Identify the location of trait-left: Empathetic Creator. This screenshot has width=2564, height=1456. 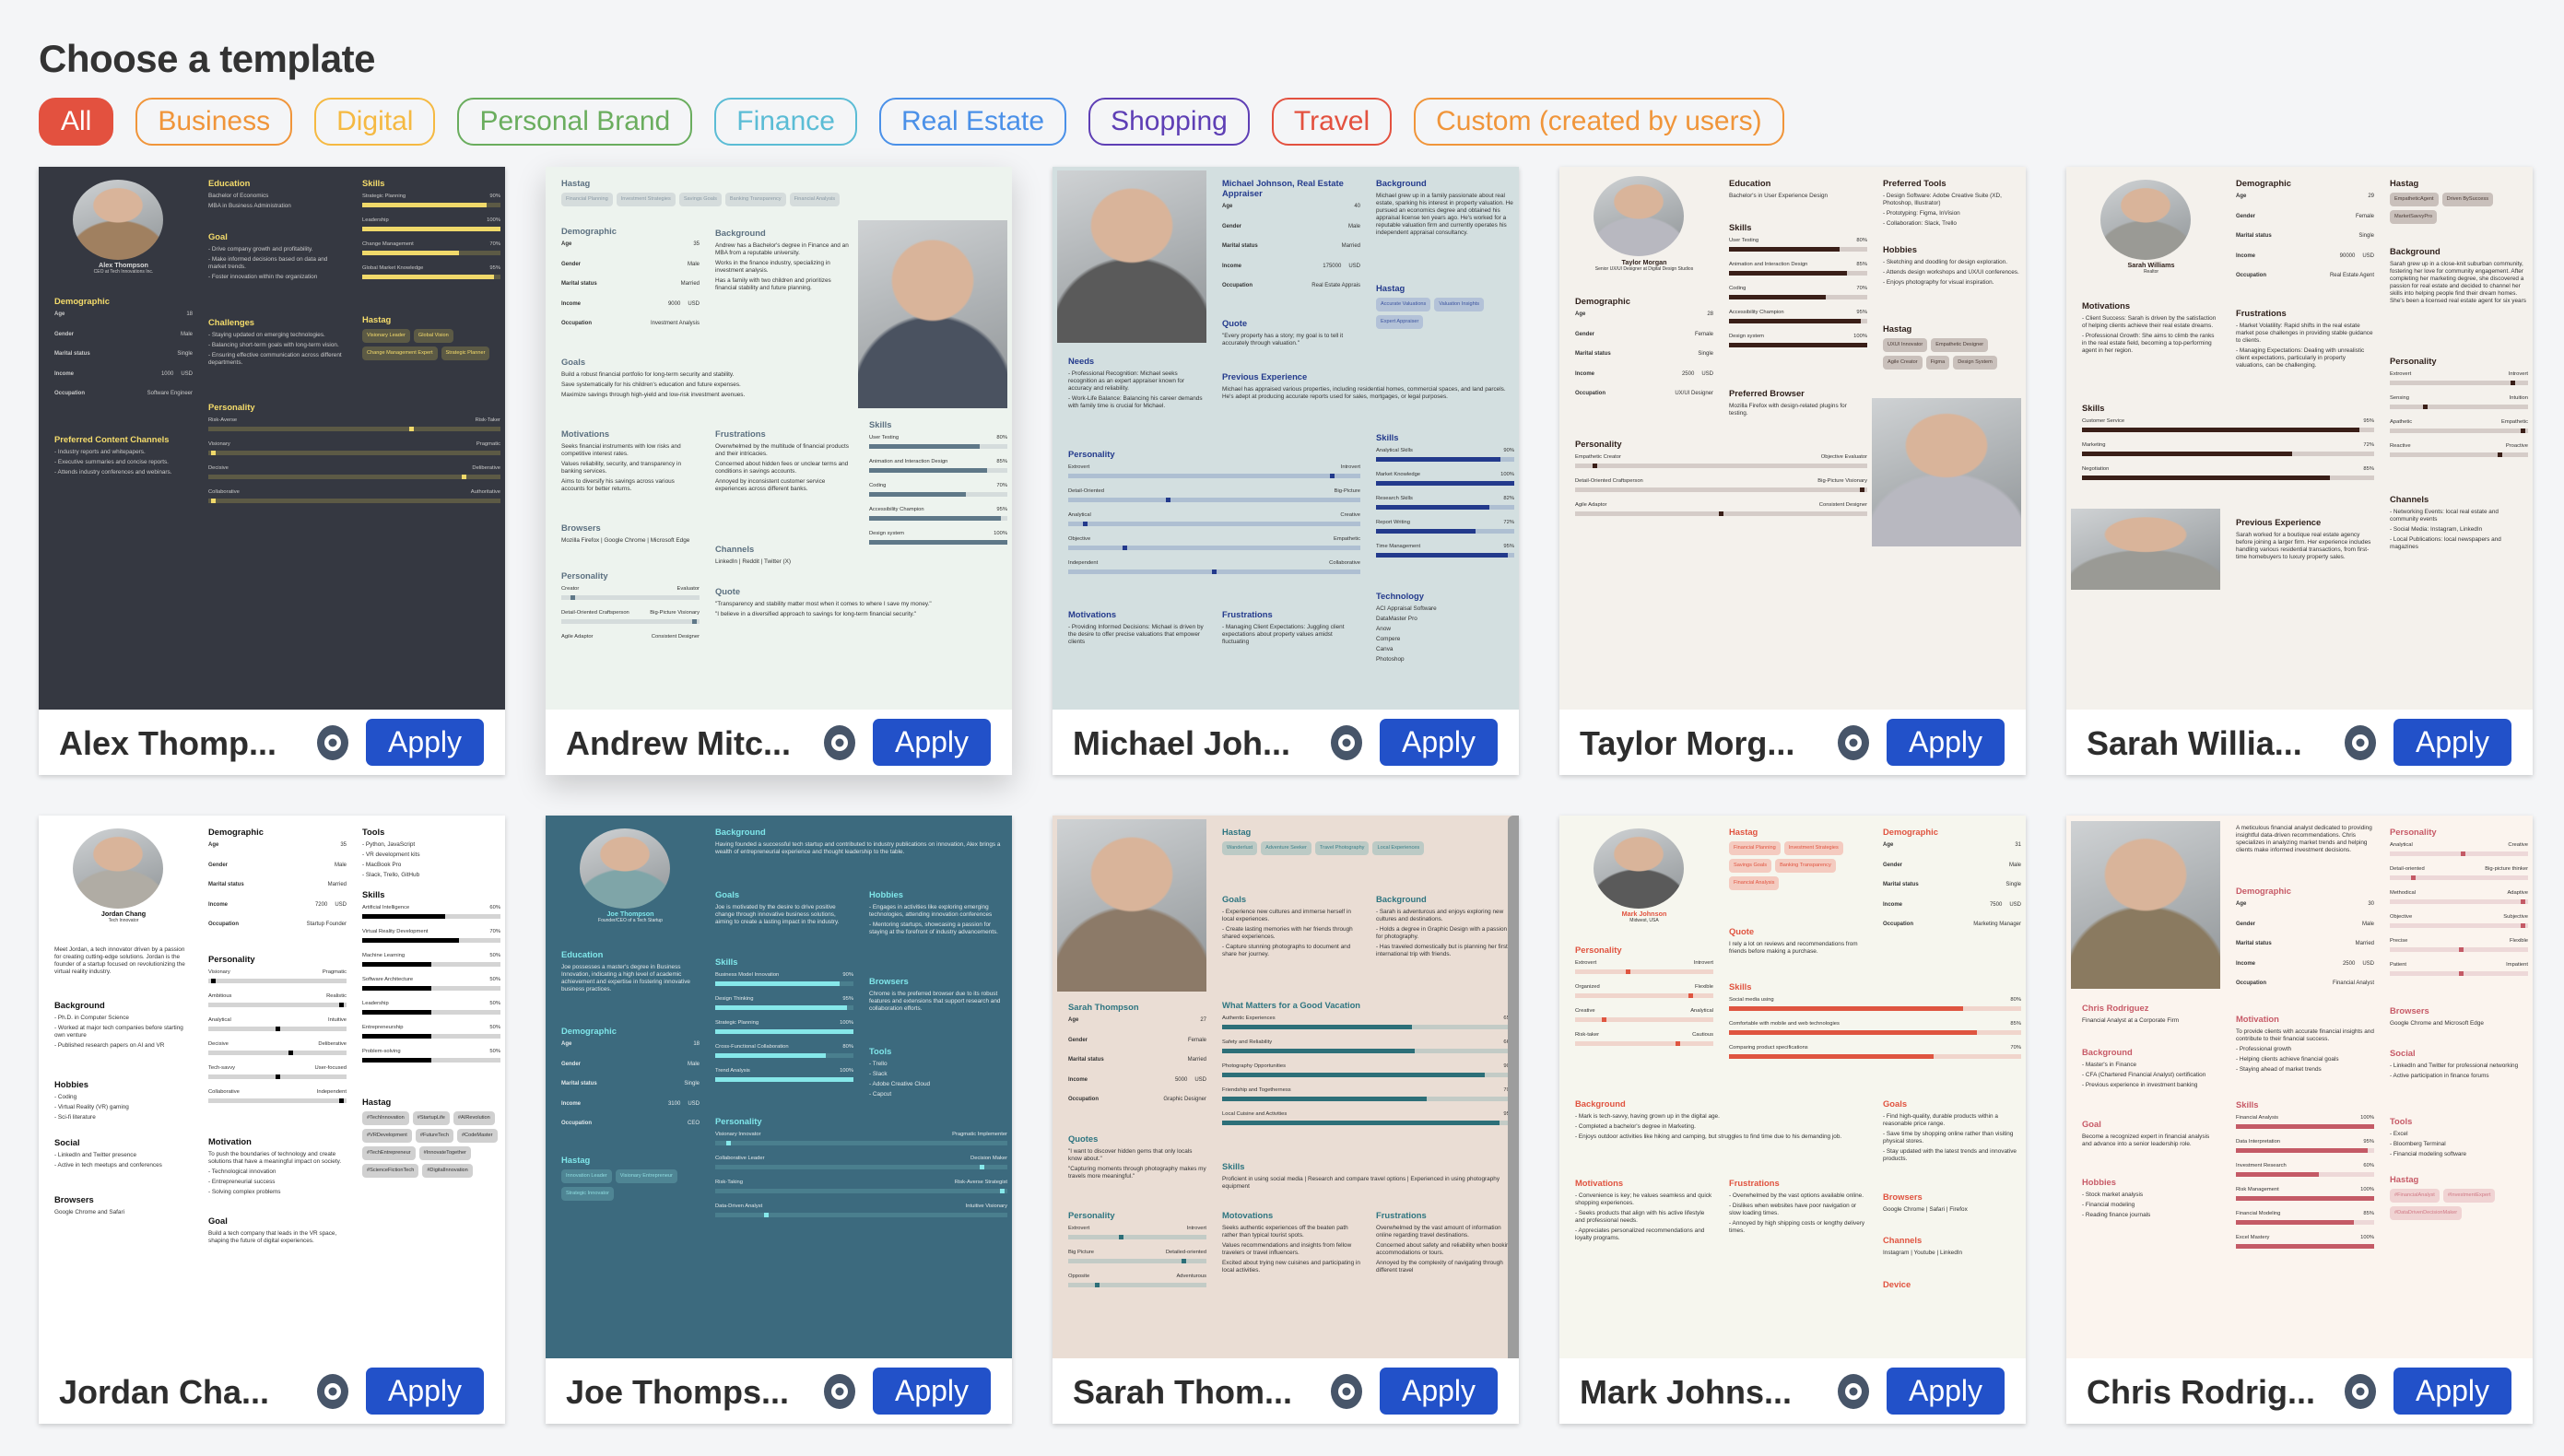
(1598, 457).